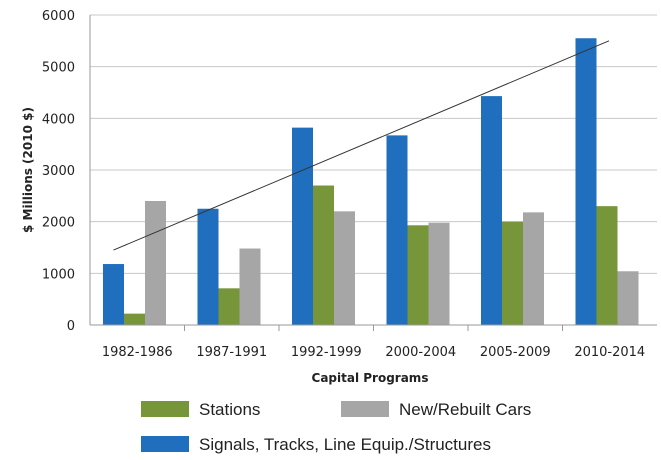  Describe the element at coordinates (609, 352) in the screenshot. I see `x-tick-label: 2010-2014` at that location.